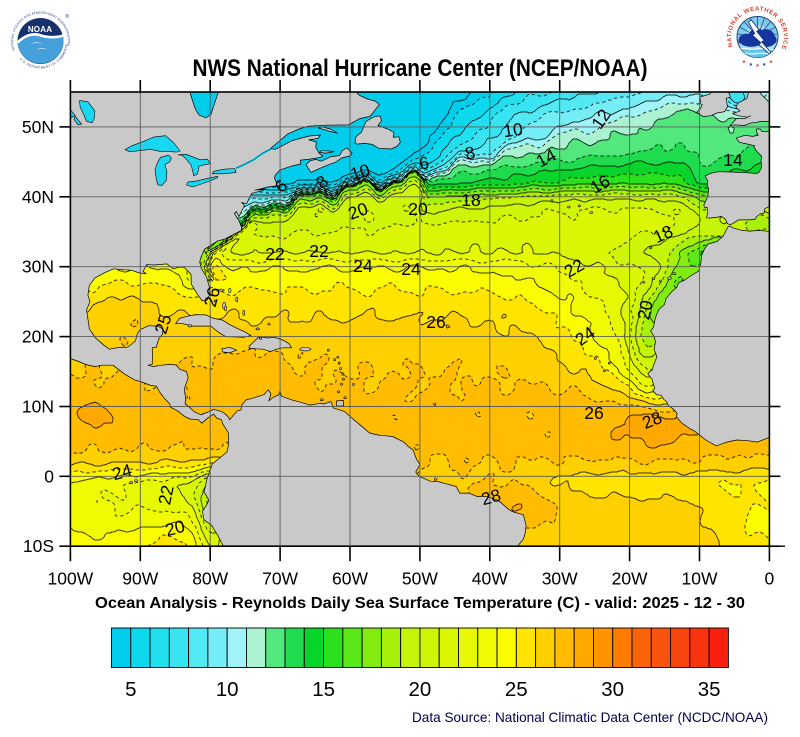  I want to click on svg-text: 90W, so click(140, 579).